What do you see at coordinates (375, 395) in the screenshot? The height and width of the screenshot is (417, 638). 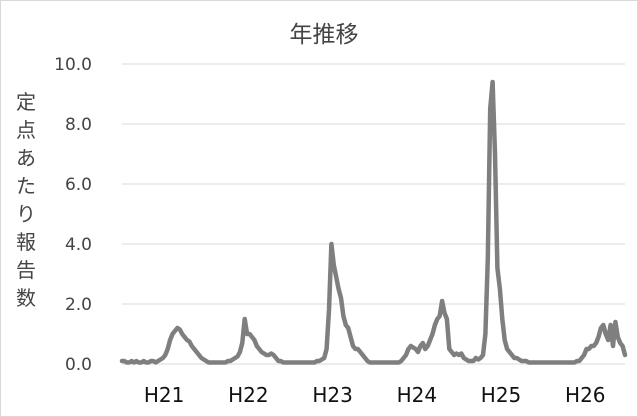 I see `x-tick-labels: H21 H22 H23 H24 H25 H26` at bounding box center [375, 395].